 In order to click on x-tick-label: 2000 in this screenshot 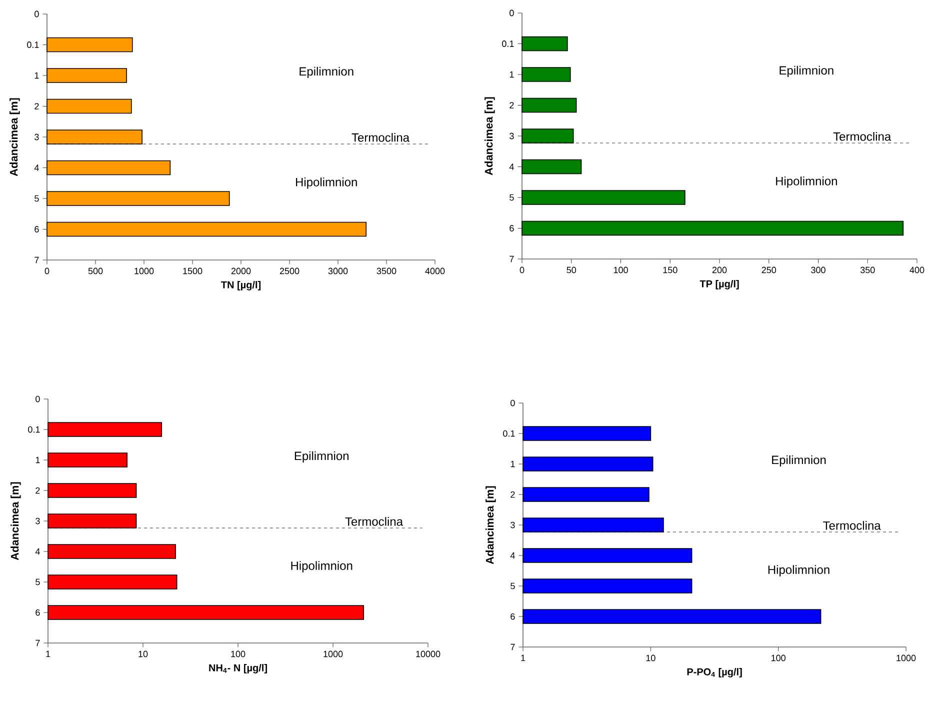, I will do `click(241, 271)`.